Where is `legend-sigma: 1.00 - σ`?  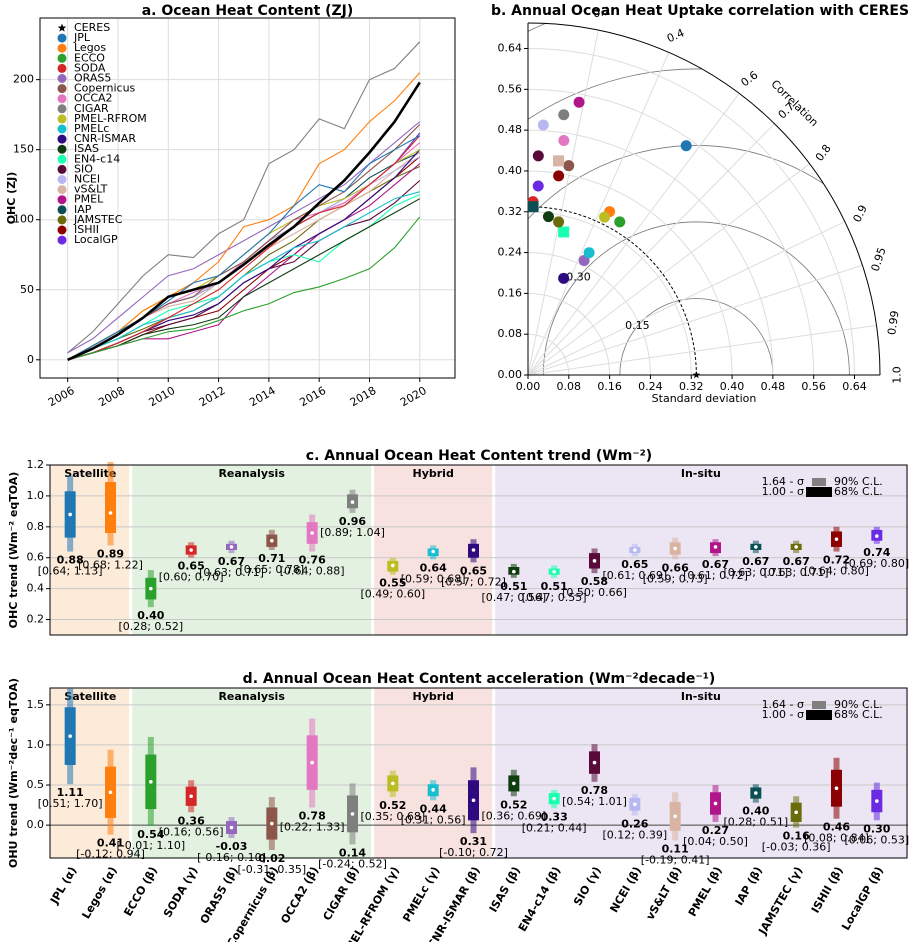 legend-sigma: 1.00 - σ is located at coordinates (783, 714).